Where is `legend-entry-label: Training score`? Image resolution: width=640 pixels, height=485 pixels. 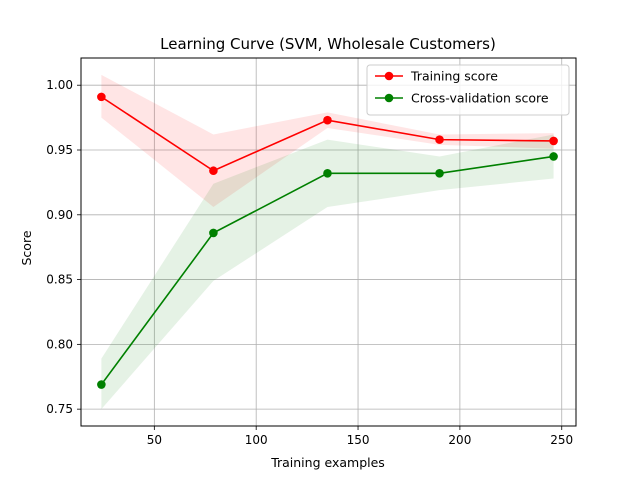 legend-entry-label: Training score is located at coordinates (454, 76).